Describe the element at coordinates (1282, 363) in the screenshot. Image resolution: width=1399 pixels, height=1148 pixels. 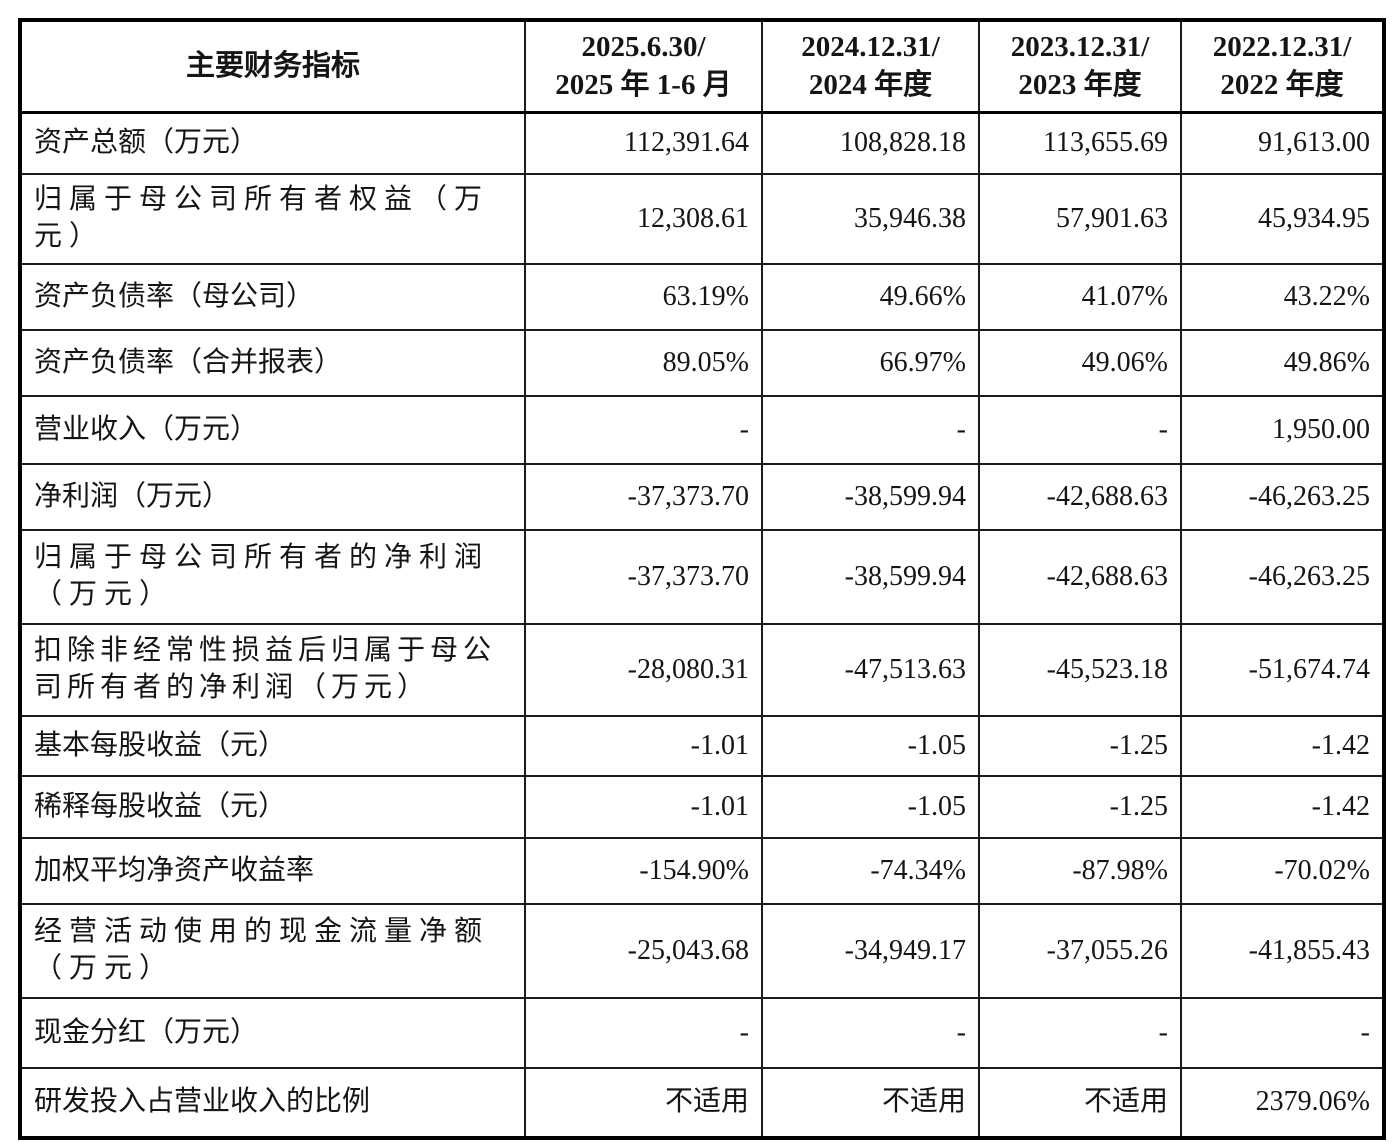
I see `value-cell: 49.86%` at that location.